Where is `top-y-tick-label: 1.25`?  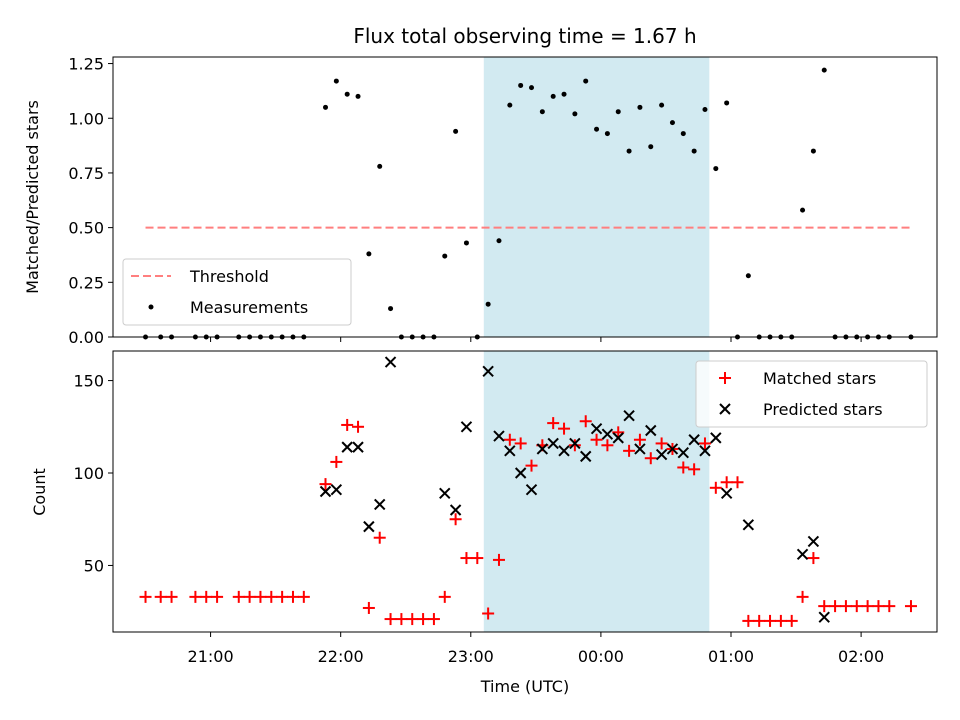
top-y-tick-label: 1.25 is located at coordinates (86, 64).